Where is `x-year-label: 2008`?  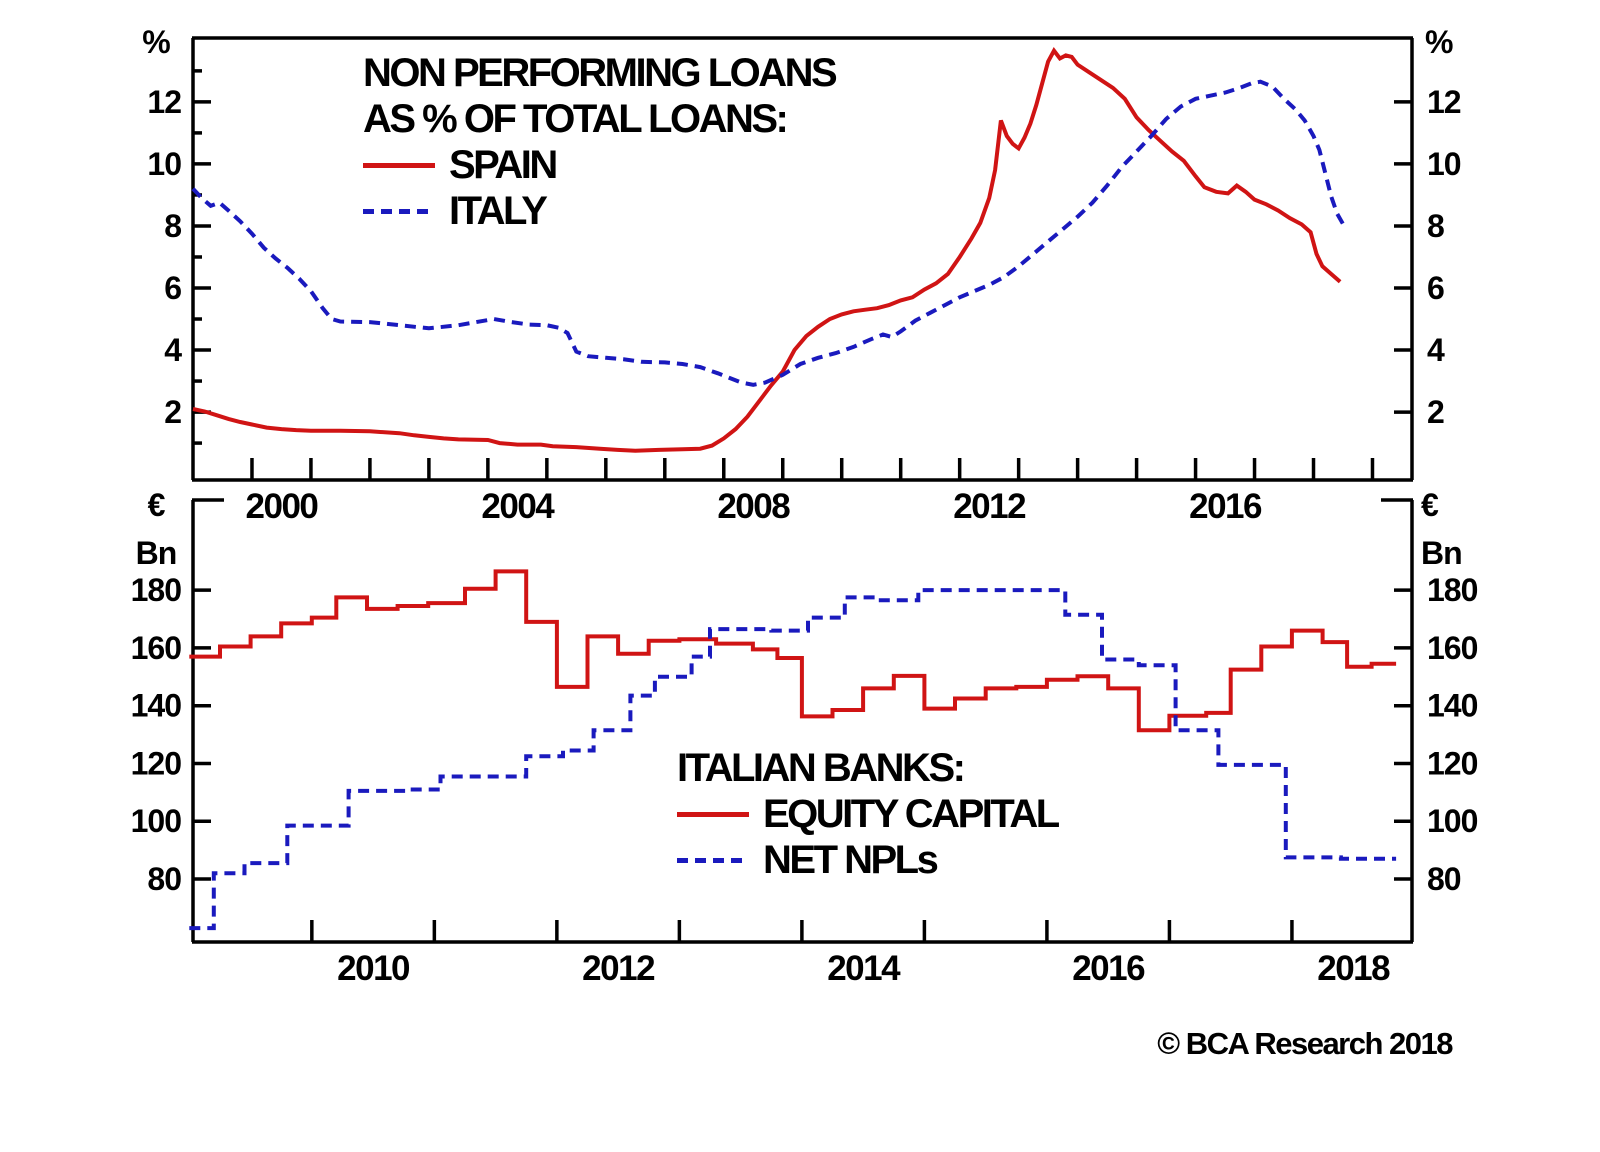 x-year-label: 2008 is located at coordinates (753, 506).